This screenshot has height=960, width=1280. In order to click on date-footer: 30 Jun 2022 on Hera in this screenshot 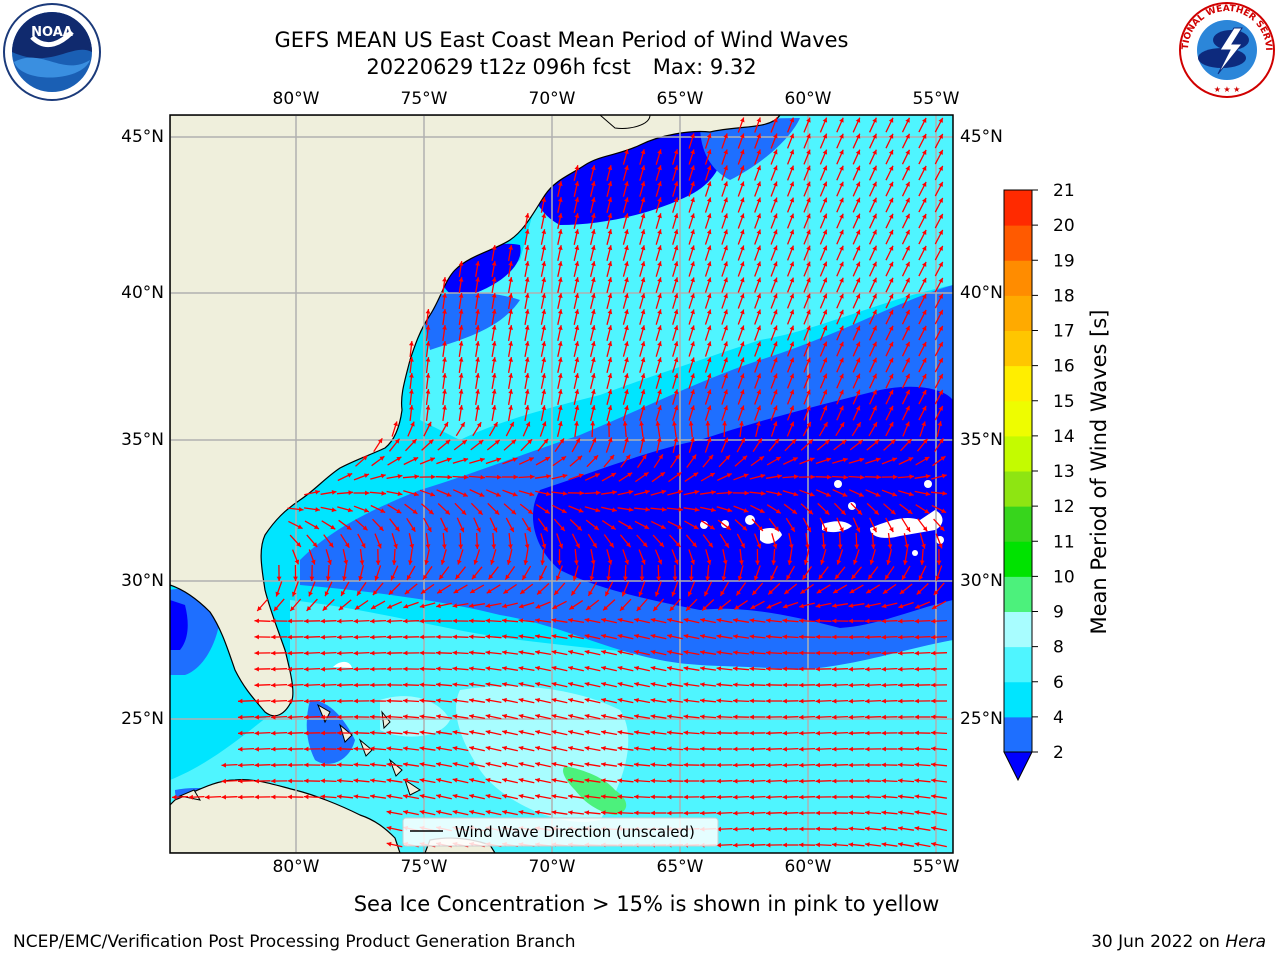, I will do `click(1178, 942)`.